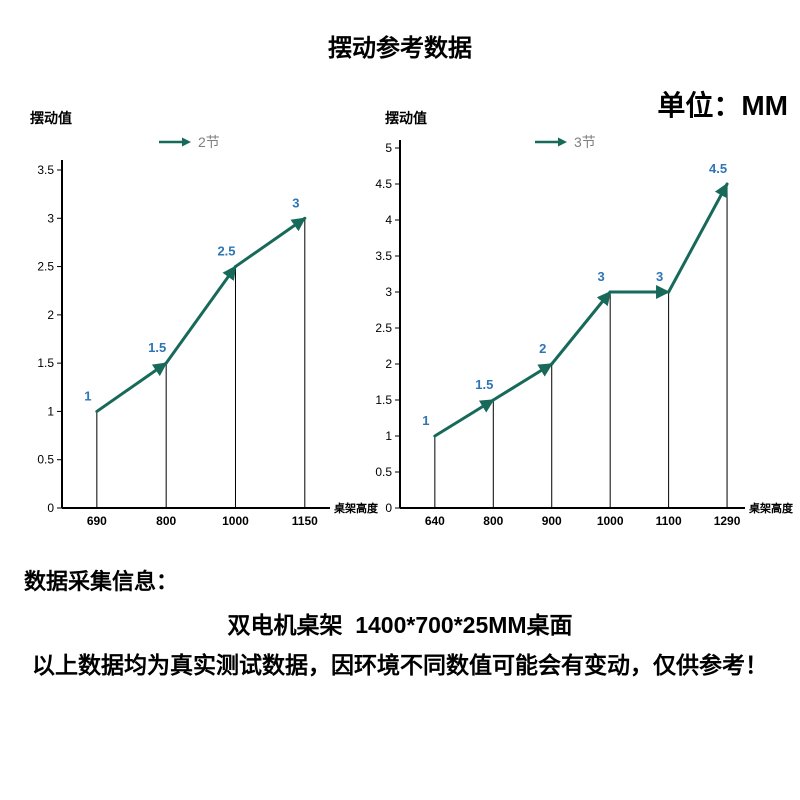  I want to click on svg-text: 5, so click(388, 148).